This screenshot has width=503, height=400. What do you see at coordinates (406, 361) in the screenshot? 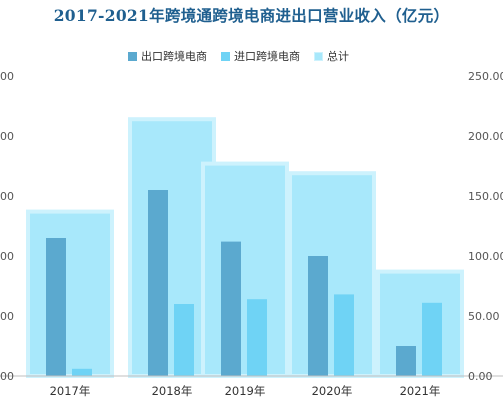
I see `bar-export-2021年` at bounding box center [406, 361].